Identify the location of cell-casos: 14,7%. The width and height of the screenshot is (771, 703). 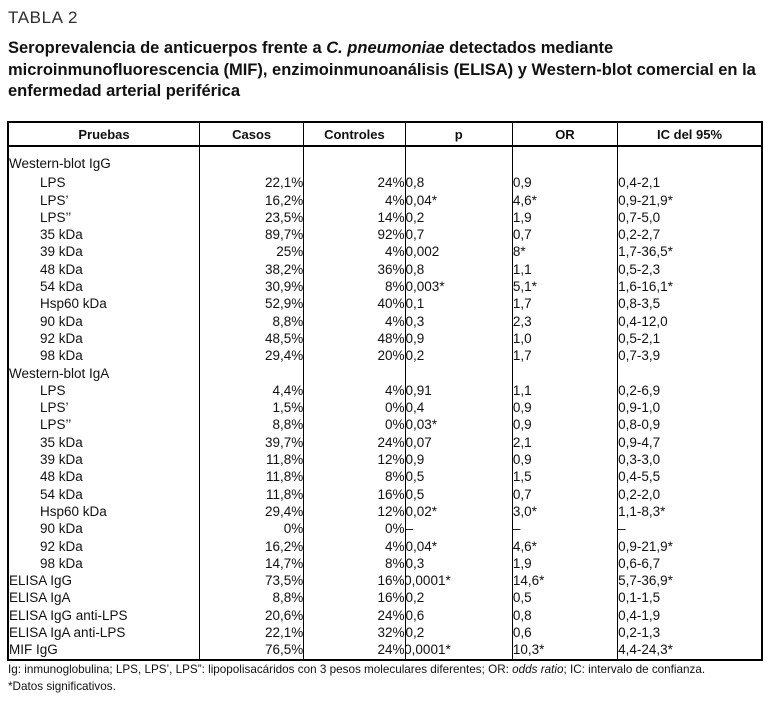
(251, 563).